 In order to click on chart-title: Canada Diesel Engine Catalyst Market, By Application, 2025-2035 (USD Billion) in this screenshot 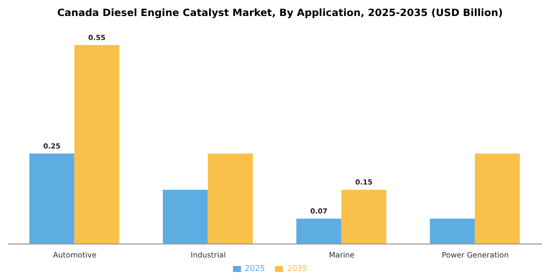, I will do `click(280, 13)`.